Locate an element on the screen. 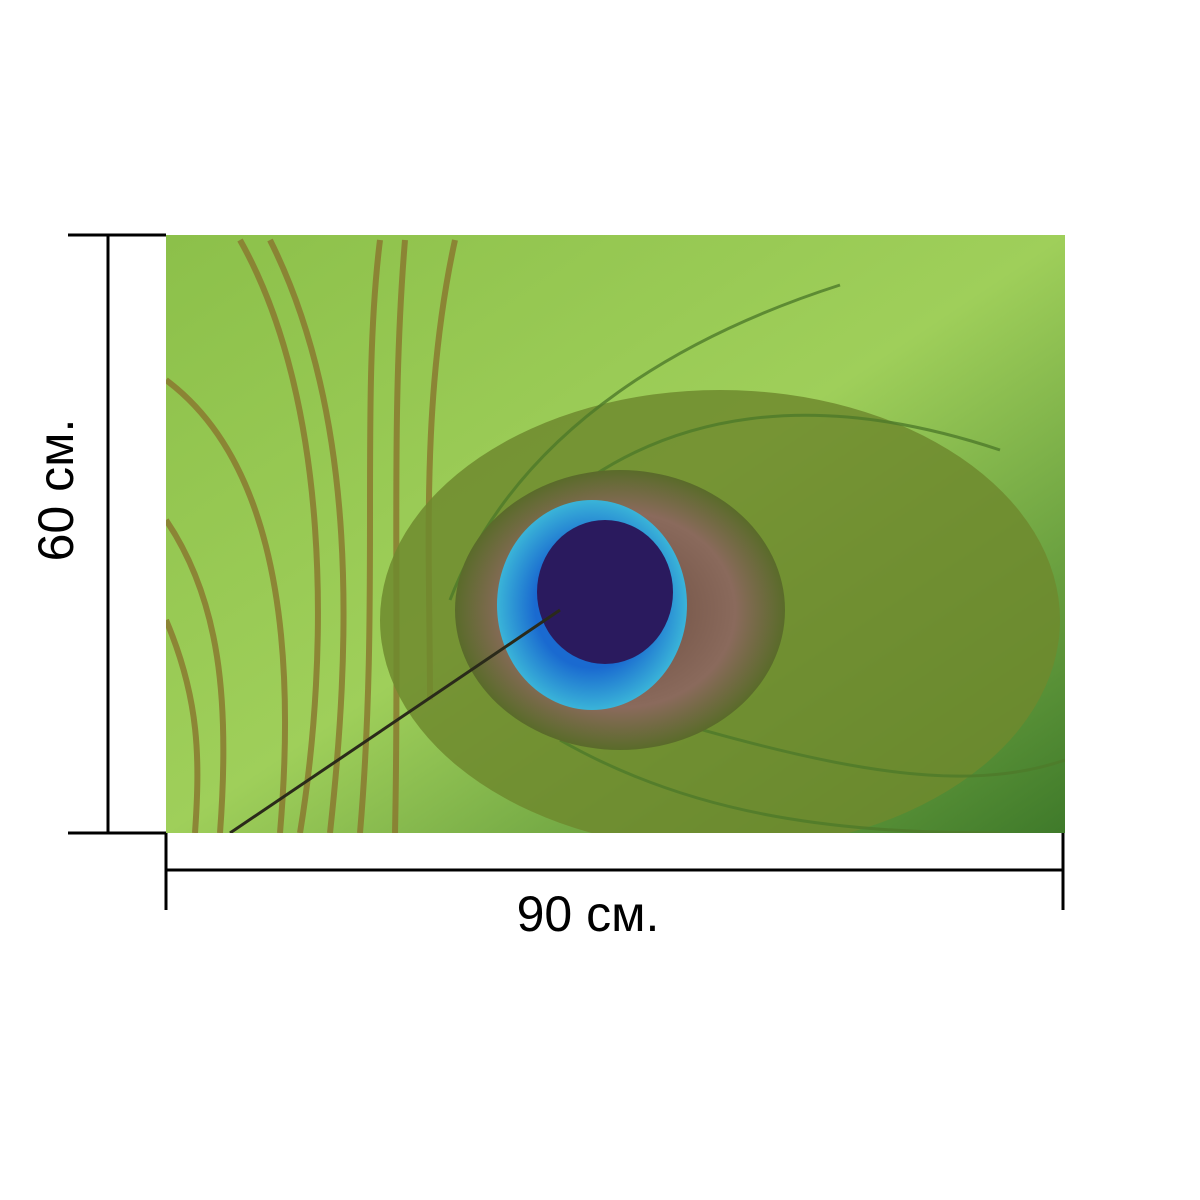 Image resolution: width=1200 pixels, height=1200 pixels. width-label: 90 см. is located at coordinates (588, 914).